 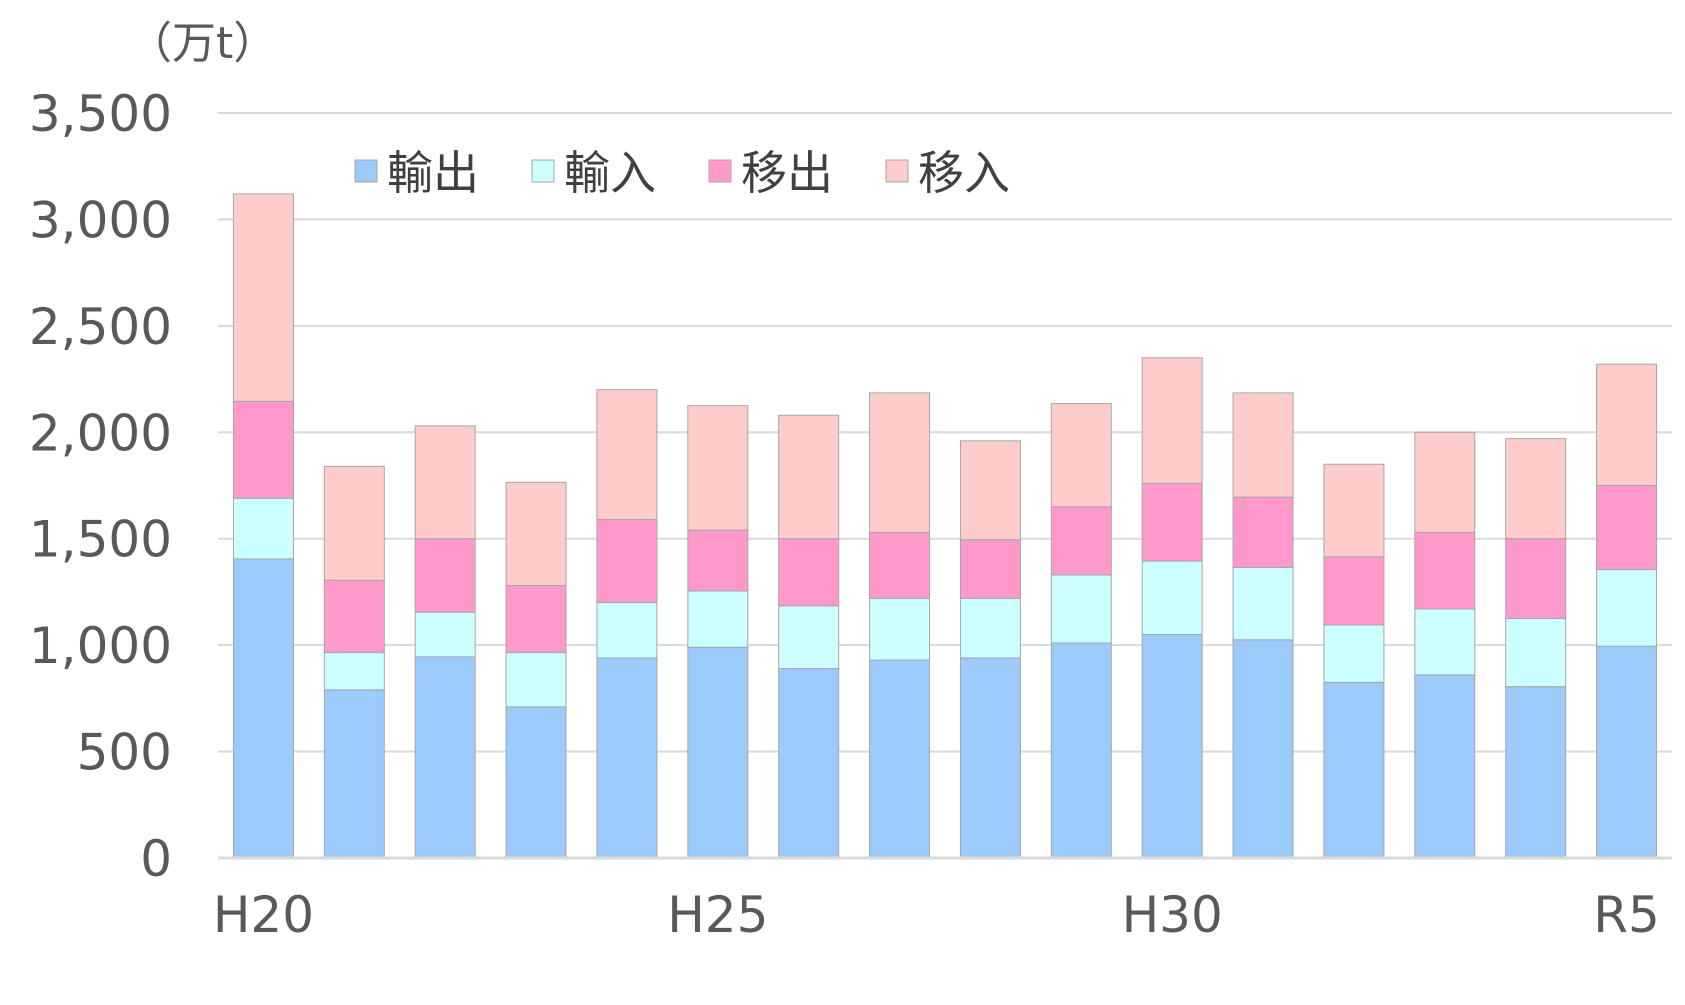 What do you see at coordinates (202, 43) in the screenshot?
I see `unit-label: （万t）` at bounding box center [202, 43].